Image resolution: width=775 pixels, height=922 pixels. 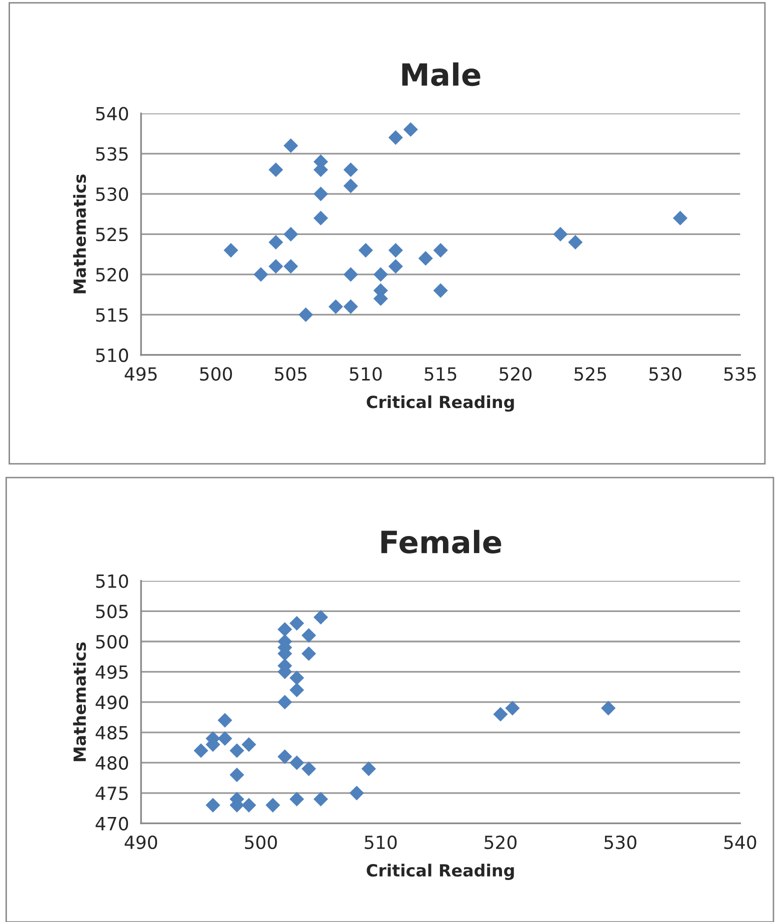 I want to click on x-tick-label: 525, so click(x=590, y=374).